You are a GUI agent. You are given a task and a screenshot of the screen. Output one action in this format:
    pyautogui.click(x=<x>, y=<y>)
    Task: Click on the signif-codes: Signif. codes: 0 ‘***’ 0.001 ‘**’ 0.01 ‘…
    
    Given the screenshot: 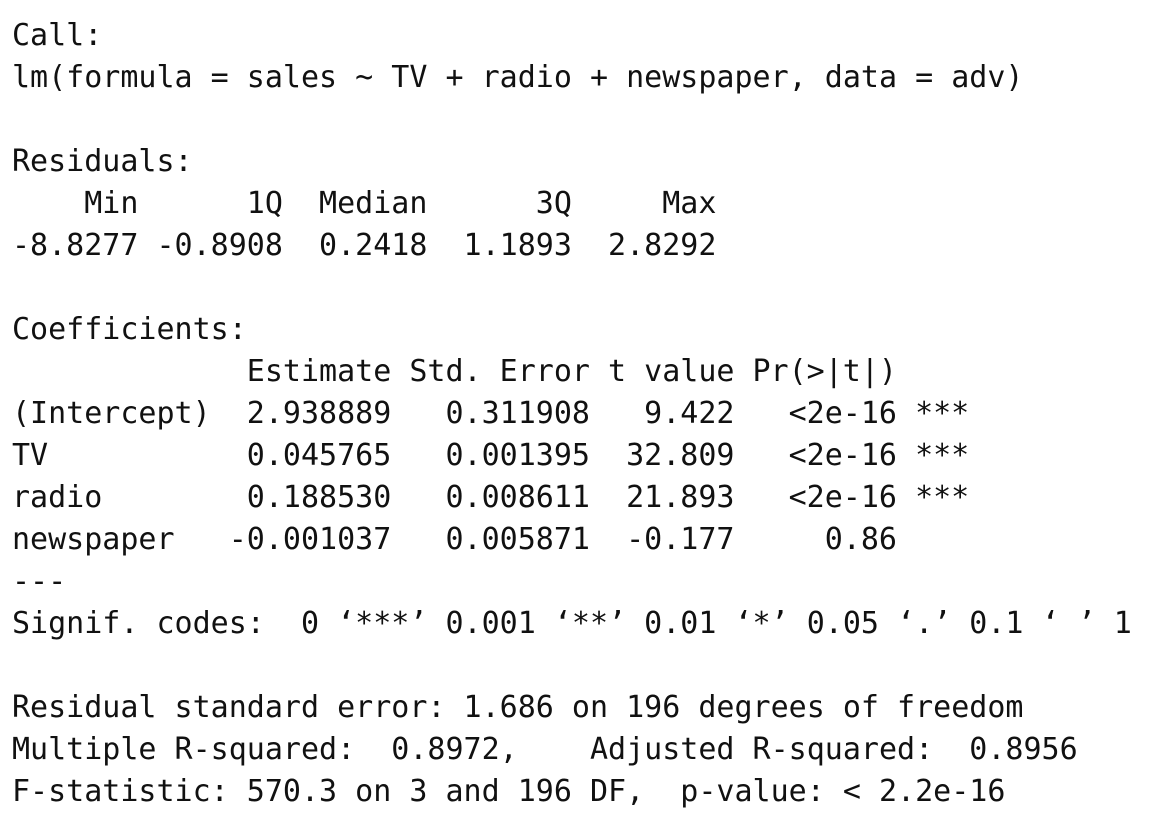 What is the action you would take?
    pyautogui.click(x=572, y=623)
    